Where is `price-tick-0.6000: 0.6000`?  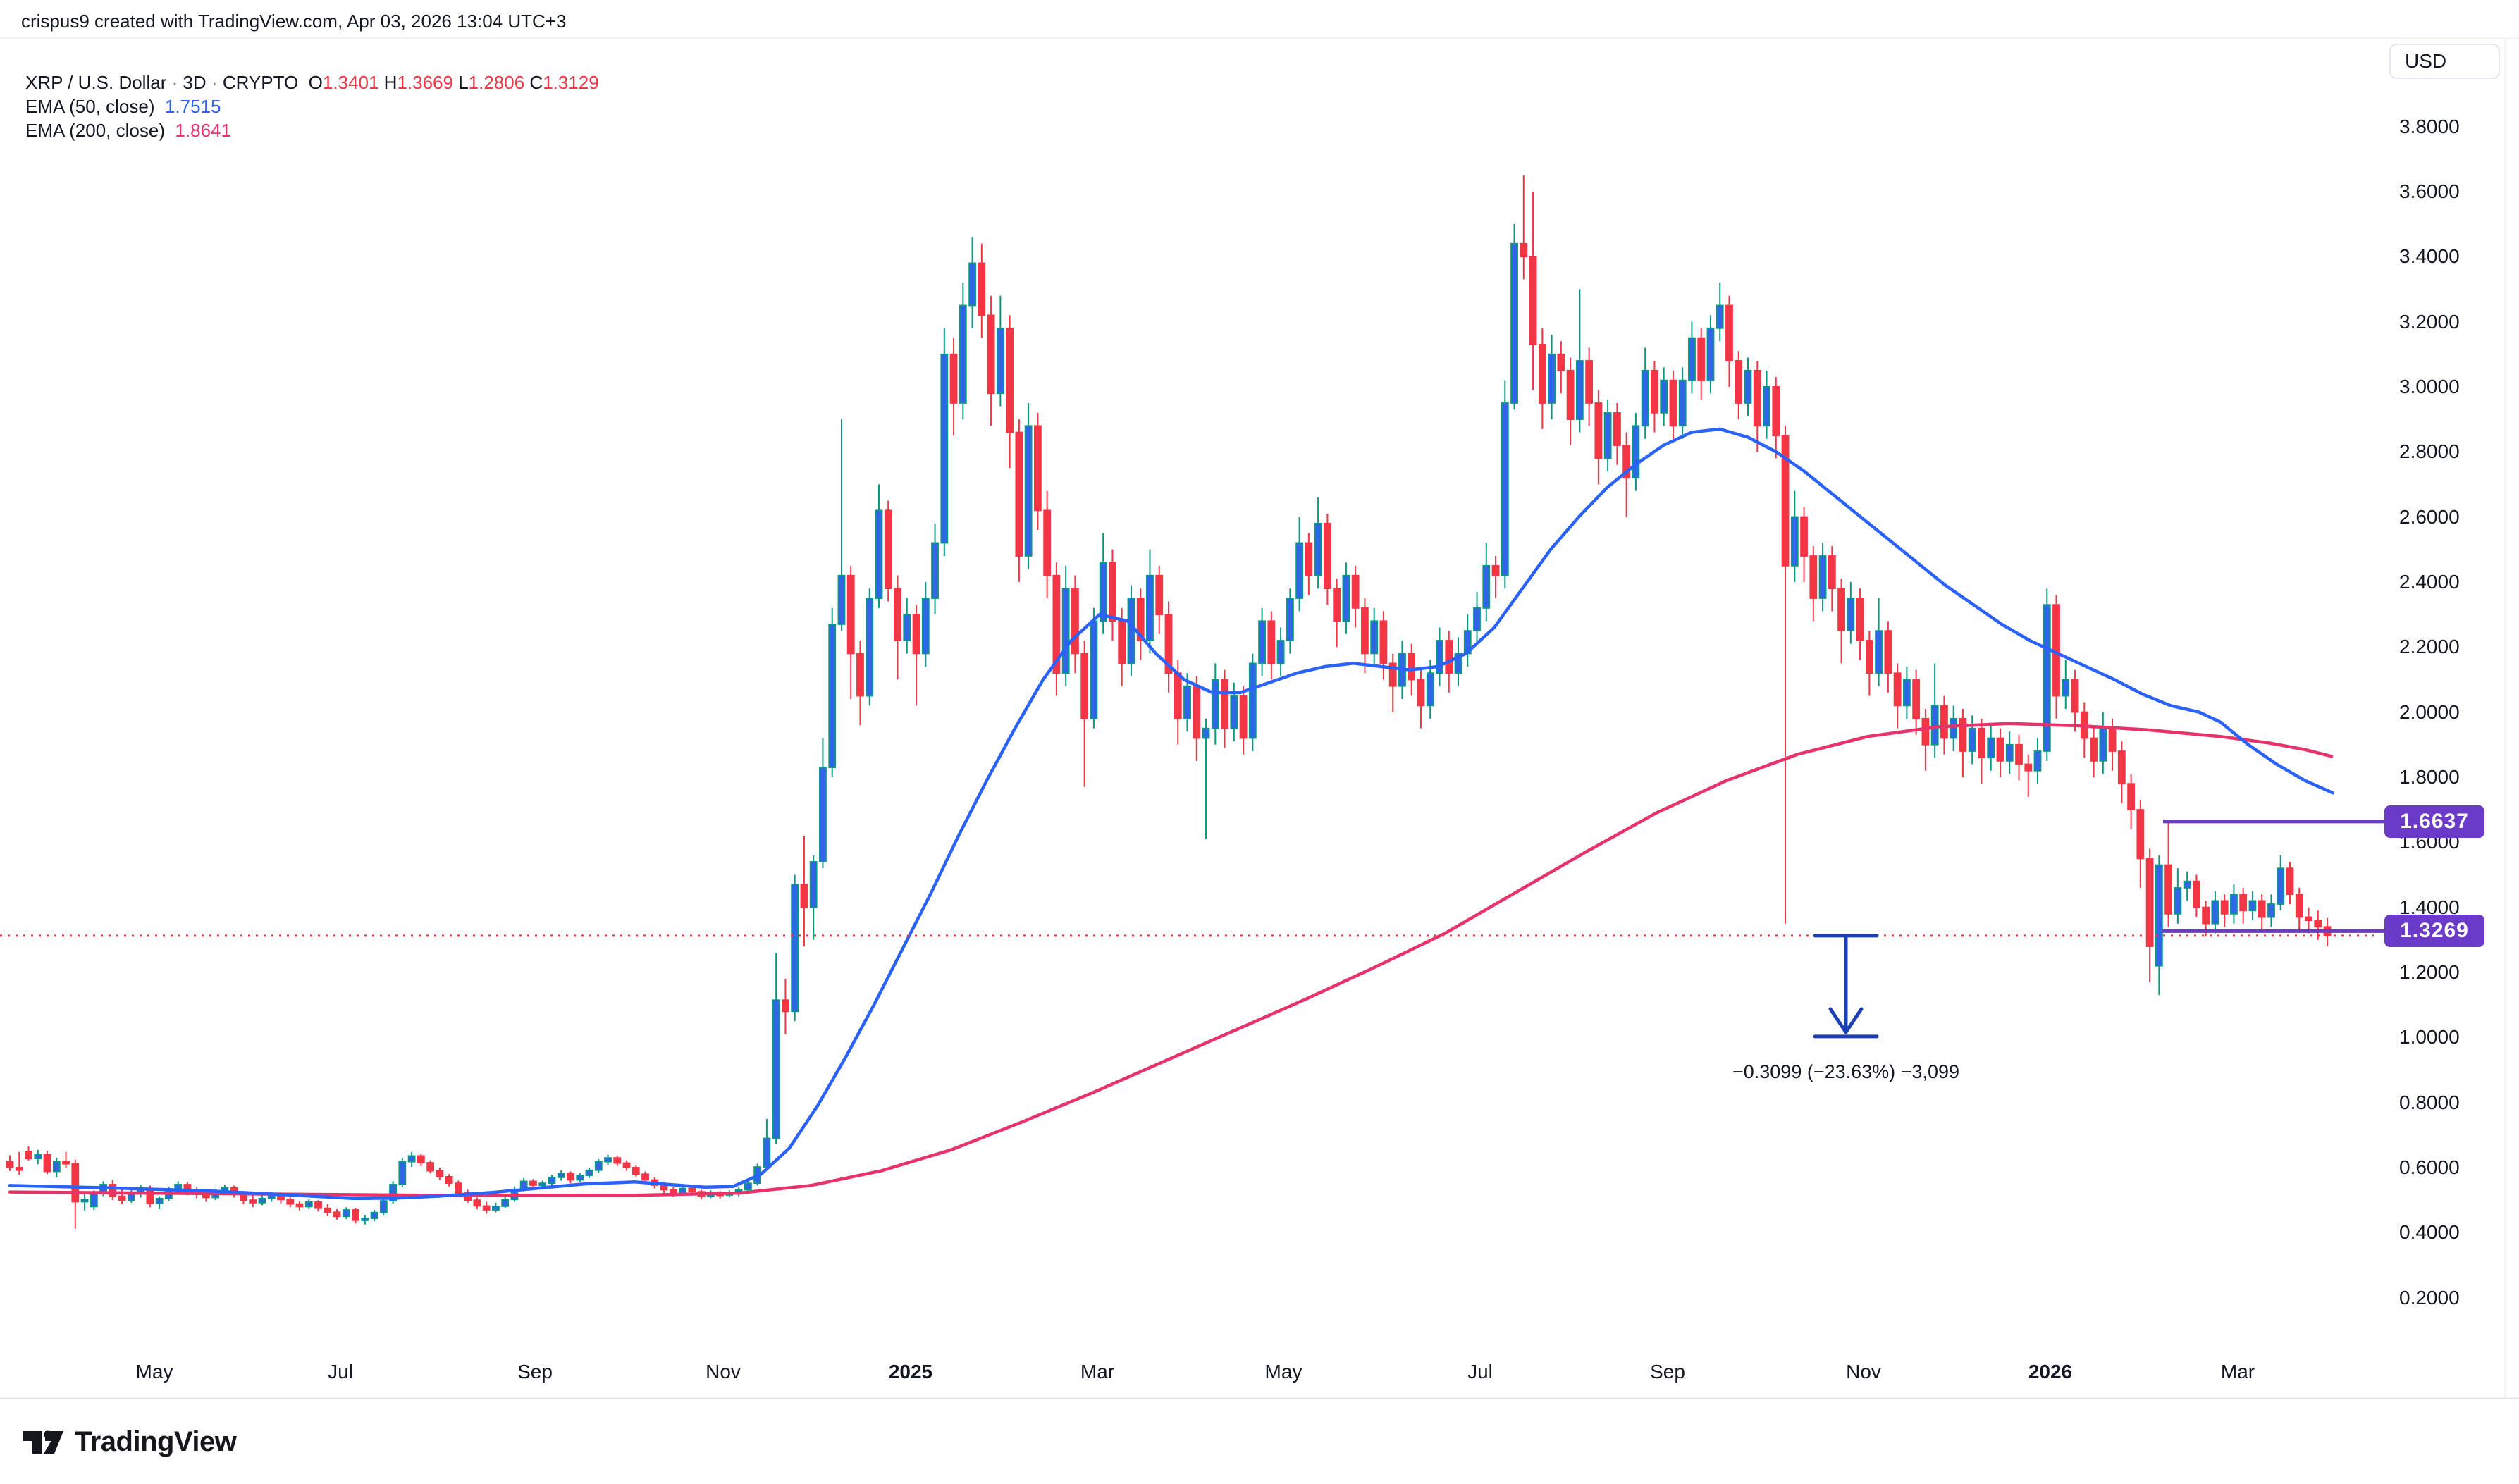
price-tick-0.6000: 0.6000 is located at coordinates (2429, 1167).